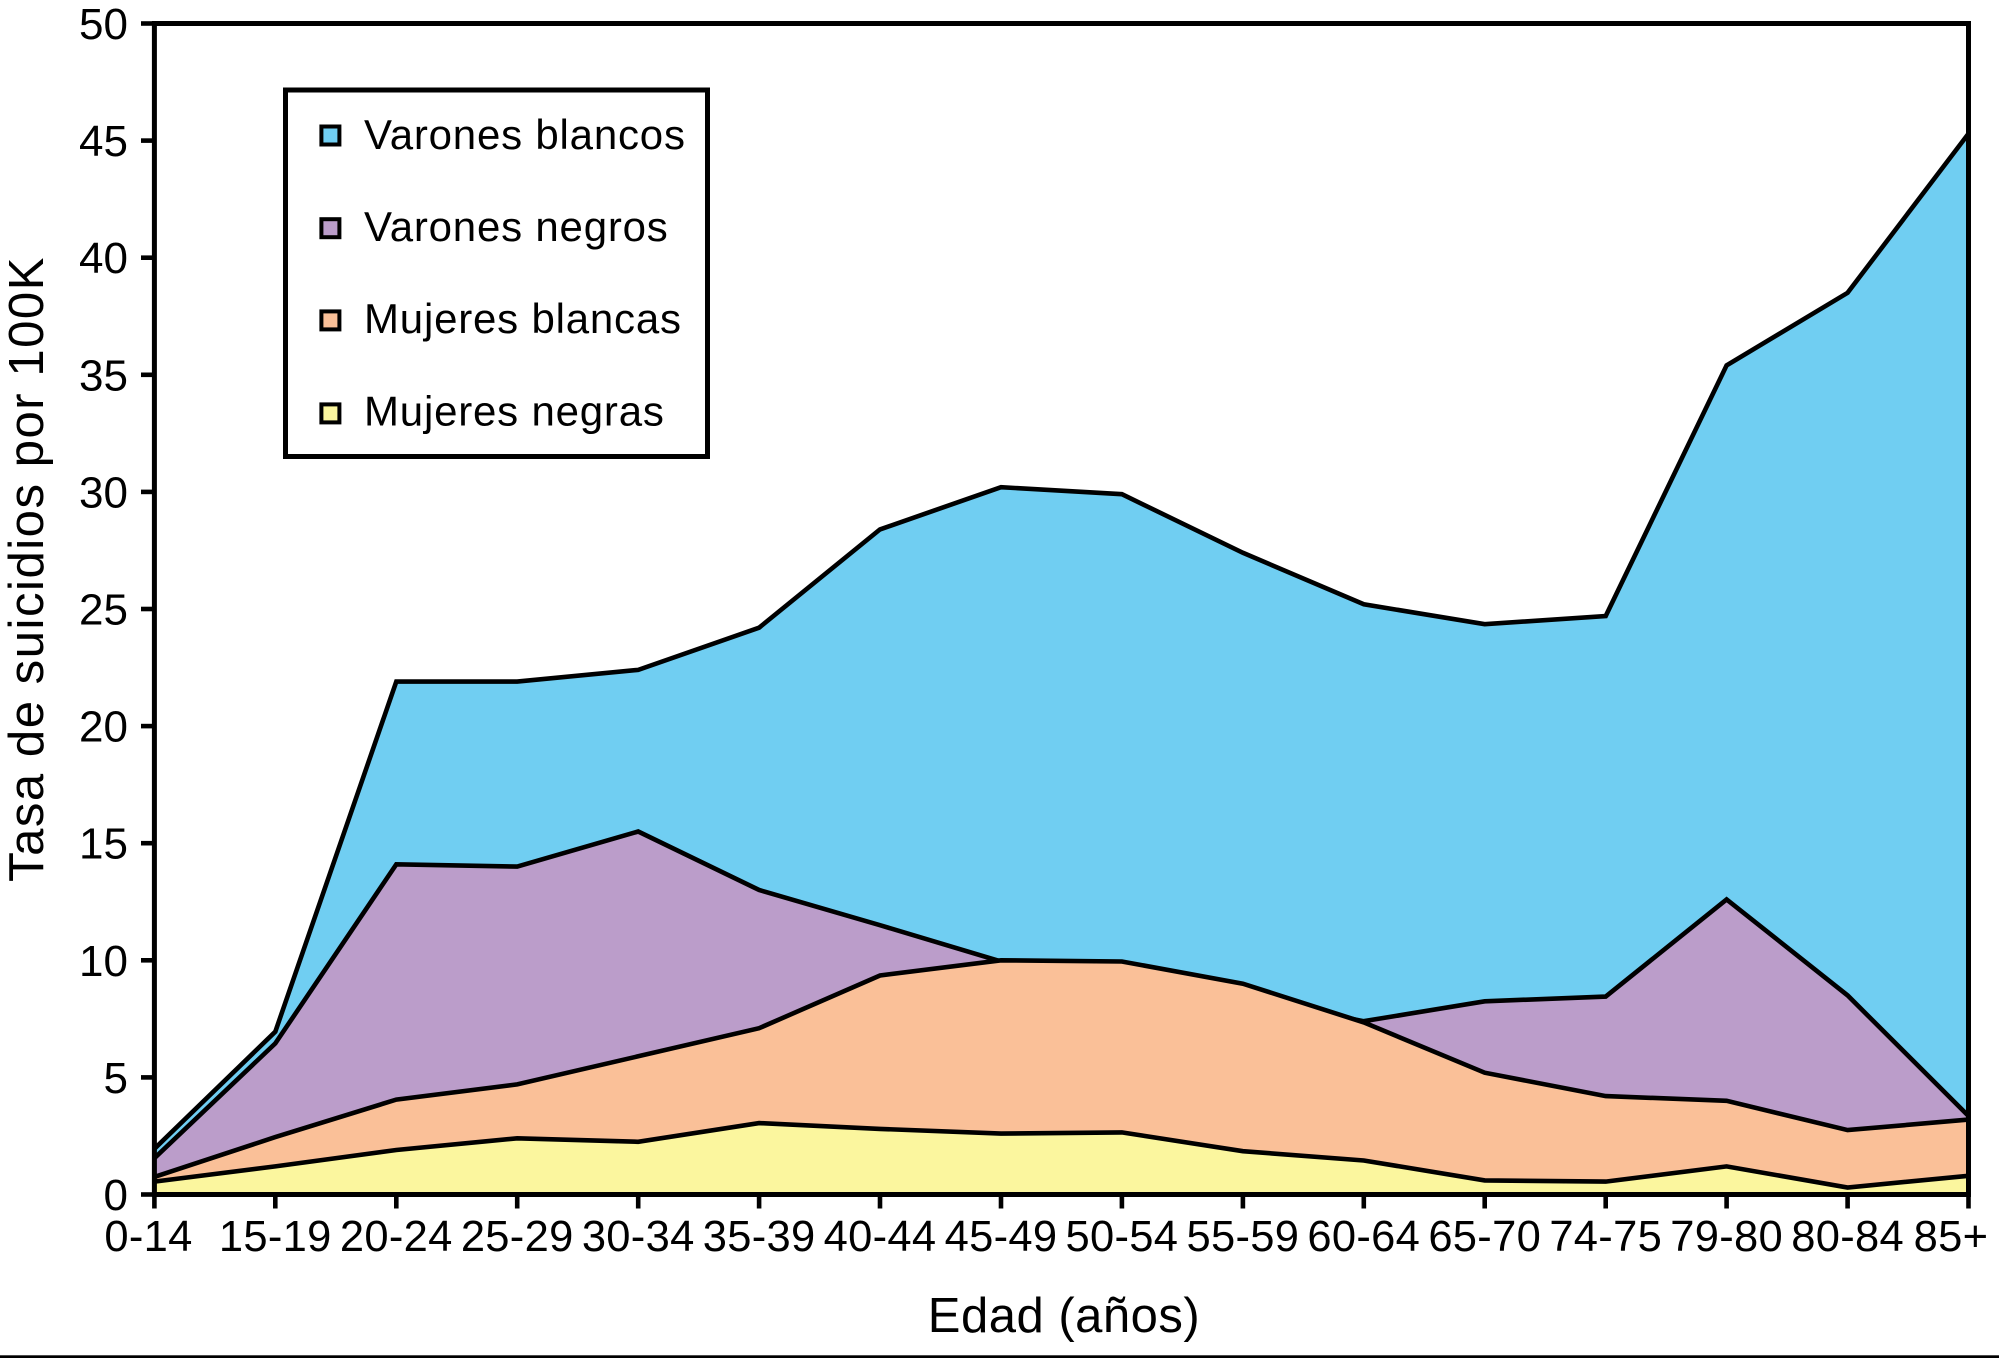 The image size is (1999, 1358). What do you see at coordinates (103, 24) in the screenshot?
I see `svg-text: 50` at bounding box center [103, 24].